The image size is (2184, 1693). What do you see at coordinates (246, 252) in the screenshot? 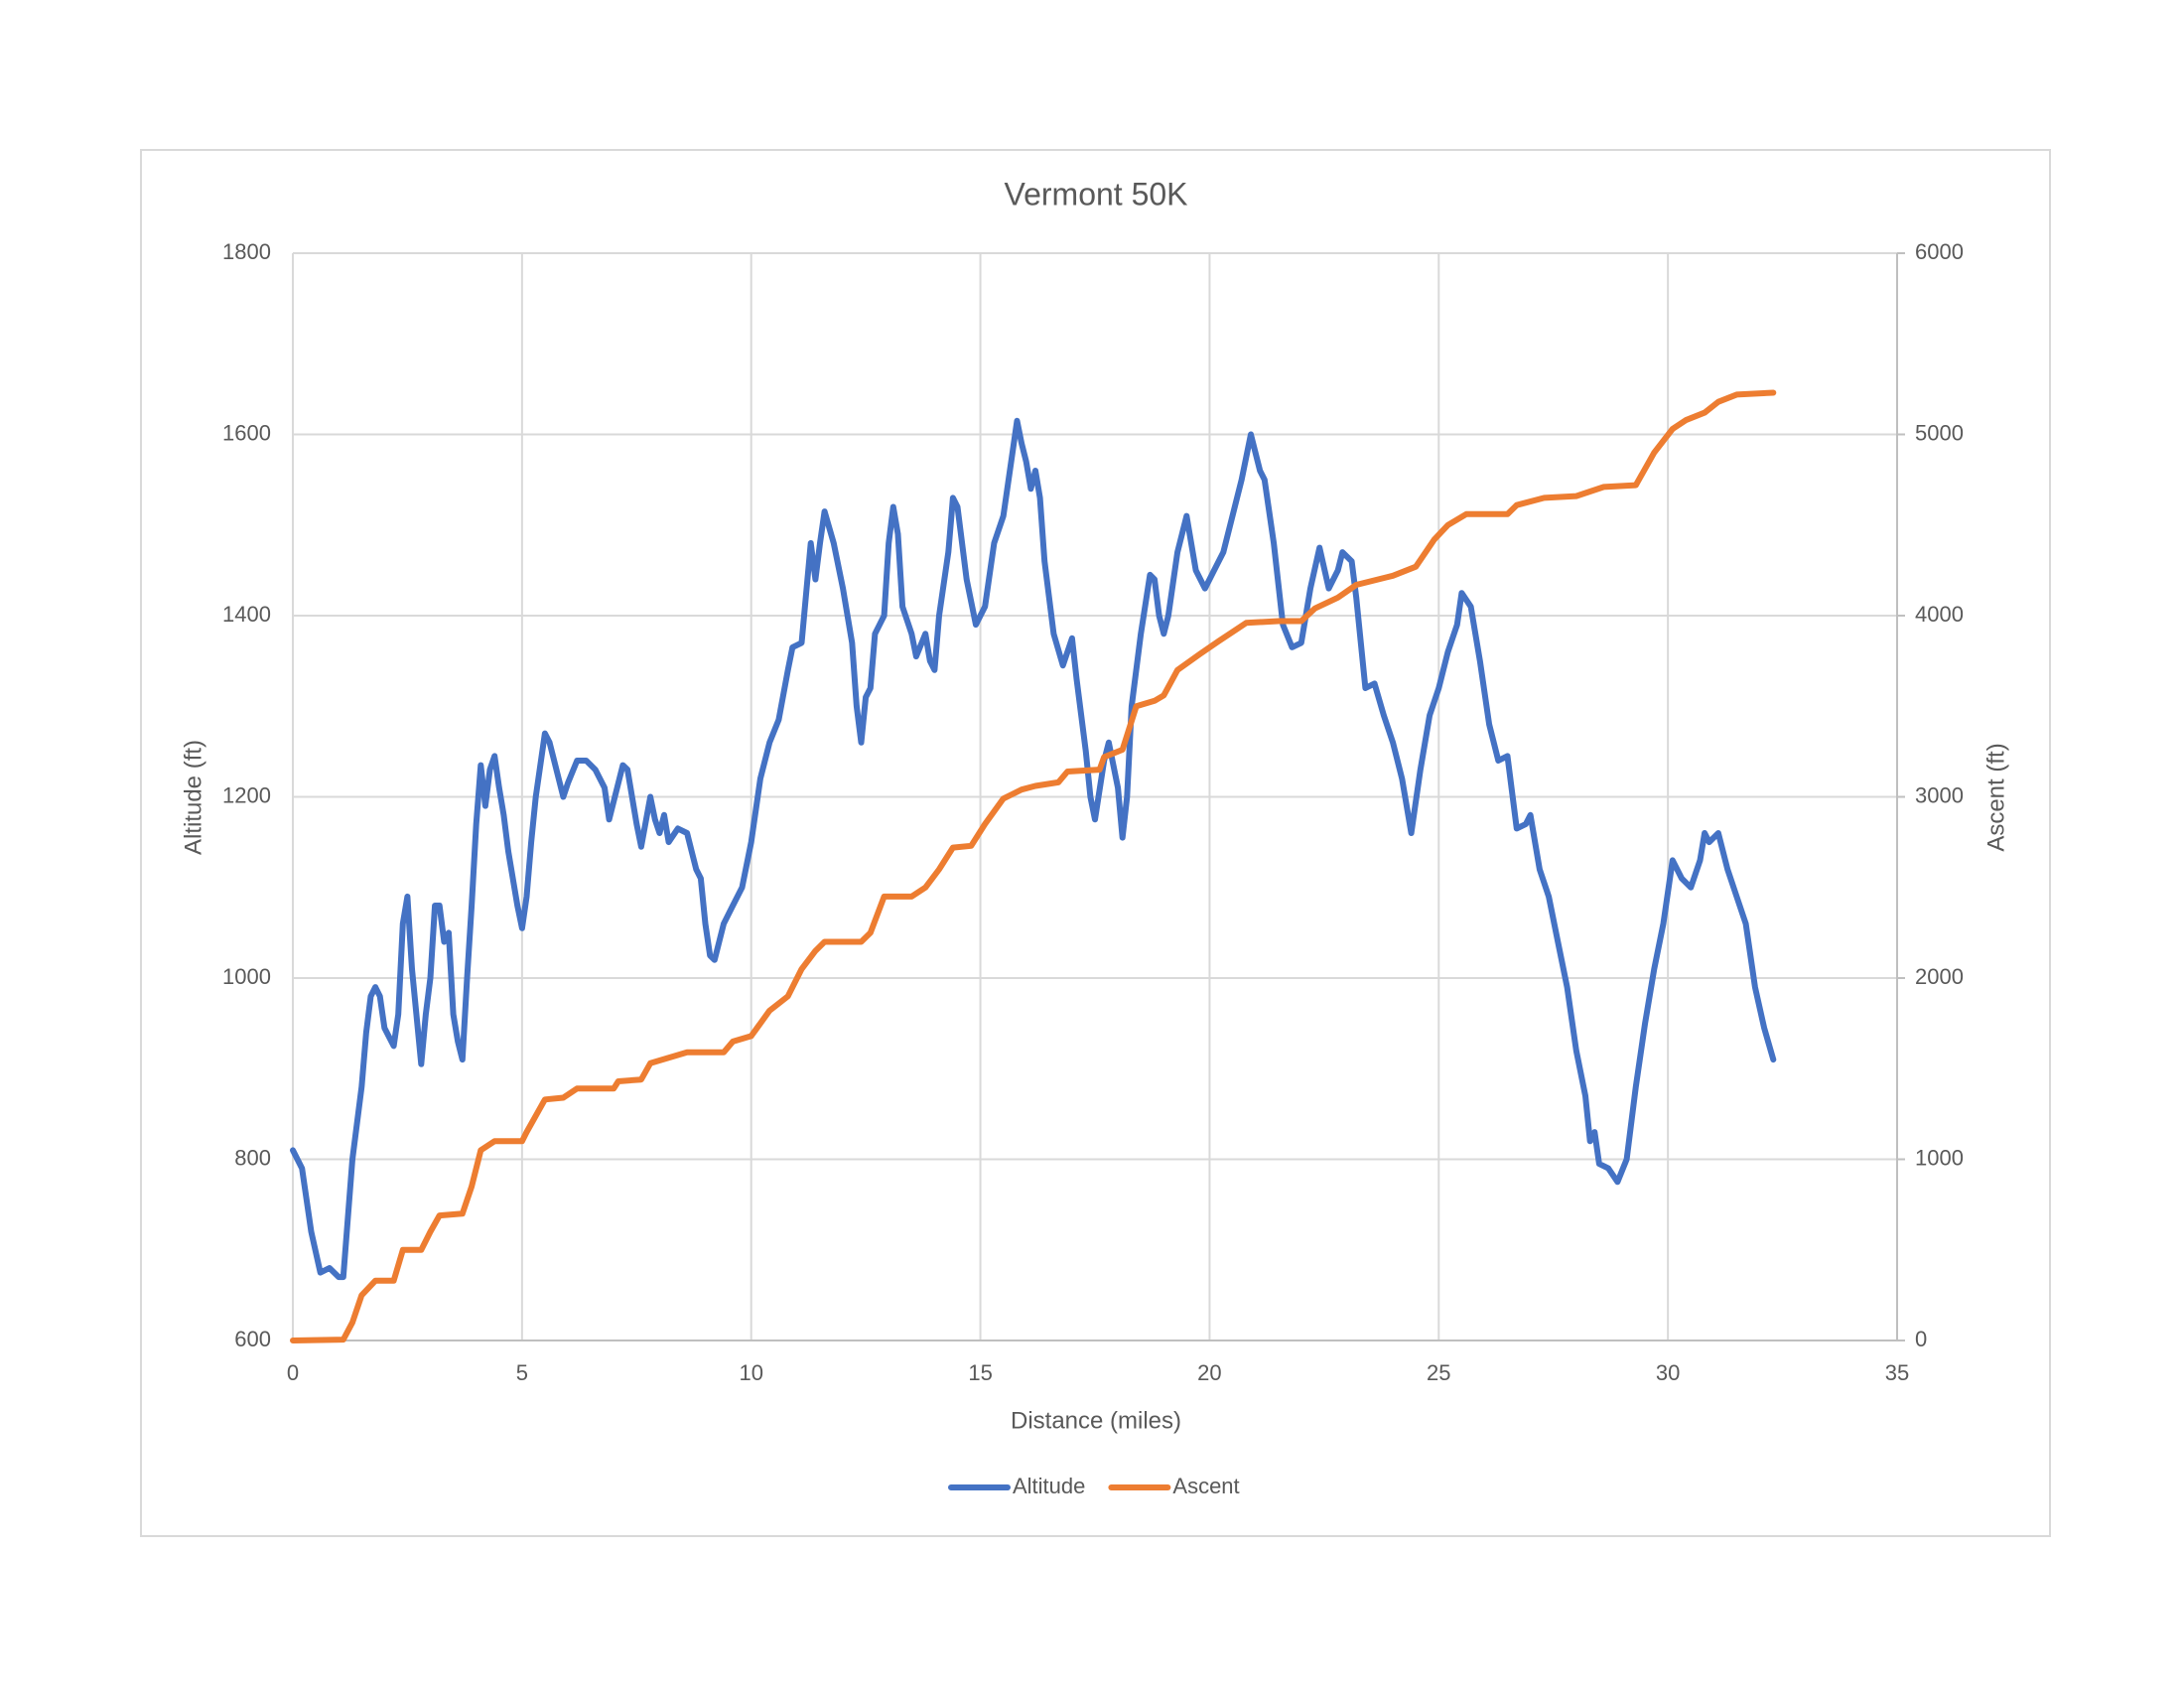
I see `y-tick-label: 1800` at bounding box center [246, 252].